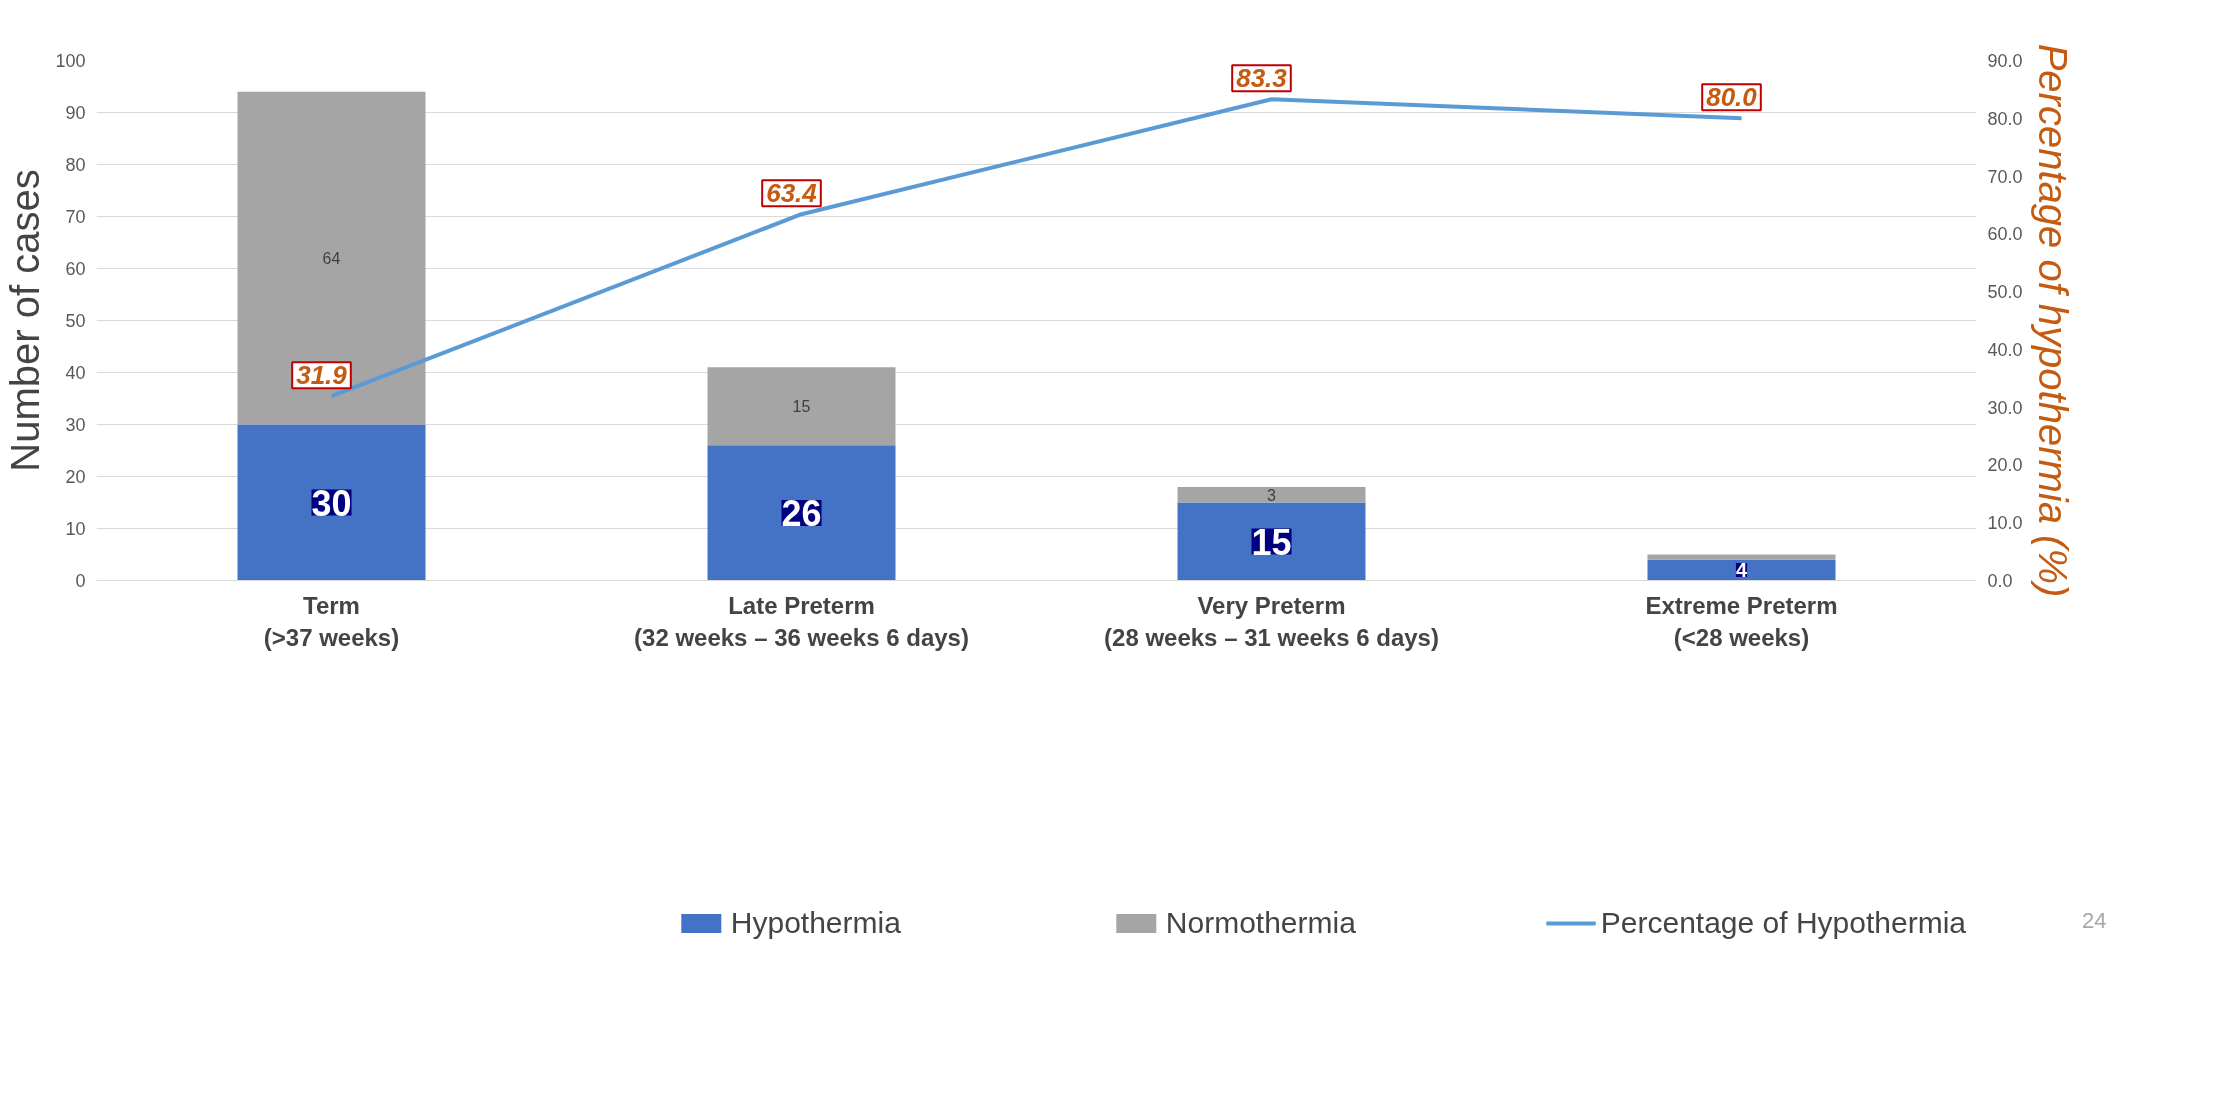 This screenshot has height=1095, width=2221. What do you see at coordinates (75, 217) in the screenshot?
I see `y-tick-label: 70` at bounding box center [75, 217].